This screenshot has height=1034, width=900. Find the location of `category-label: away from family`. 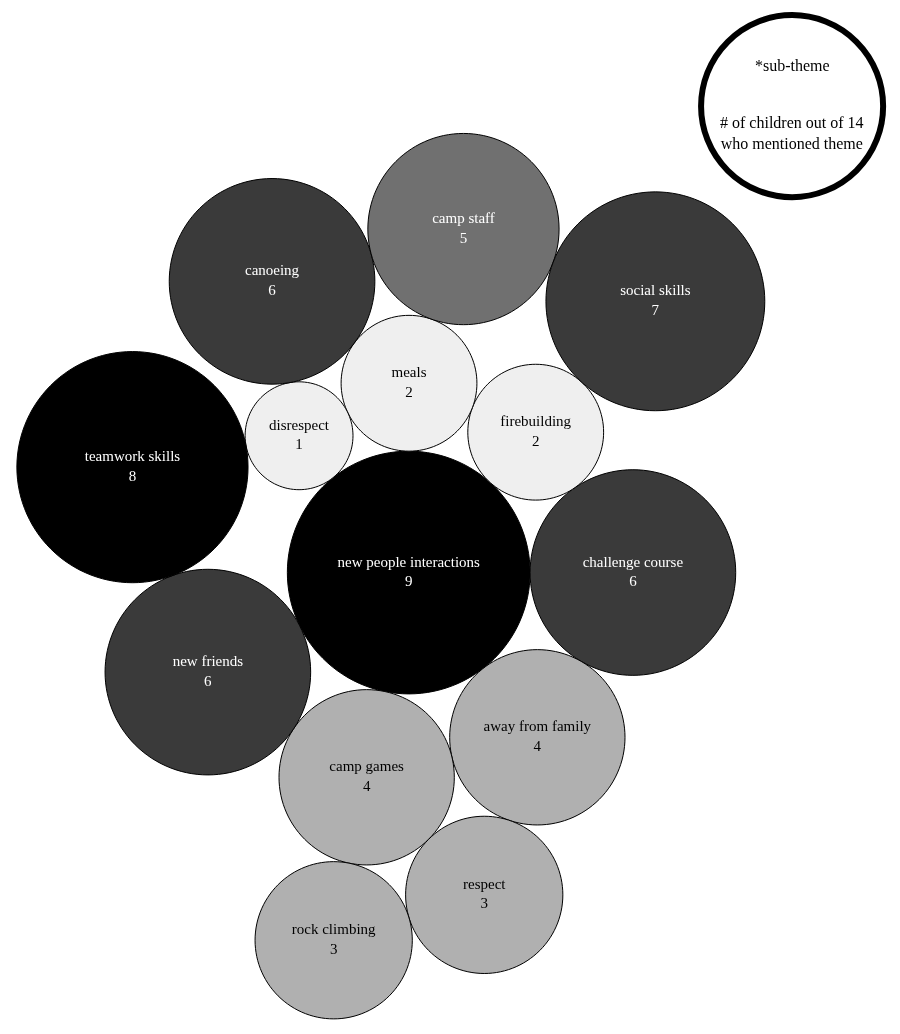

category-label: away from family is located at coordinates (537, 726).